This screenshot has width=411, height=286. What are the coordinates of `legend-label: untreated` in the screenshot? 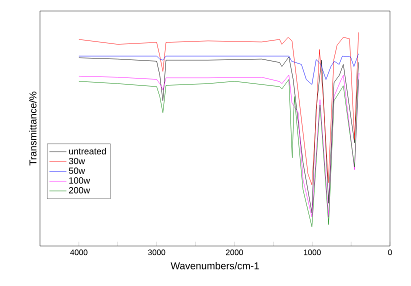 It's located at (87, 151).